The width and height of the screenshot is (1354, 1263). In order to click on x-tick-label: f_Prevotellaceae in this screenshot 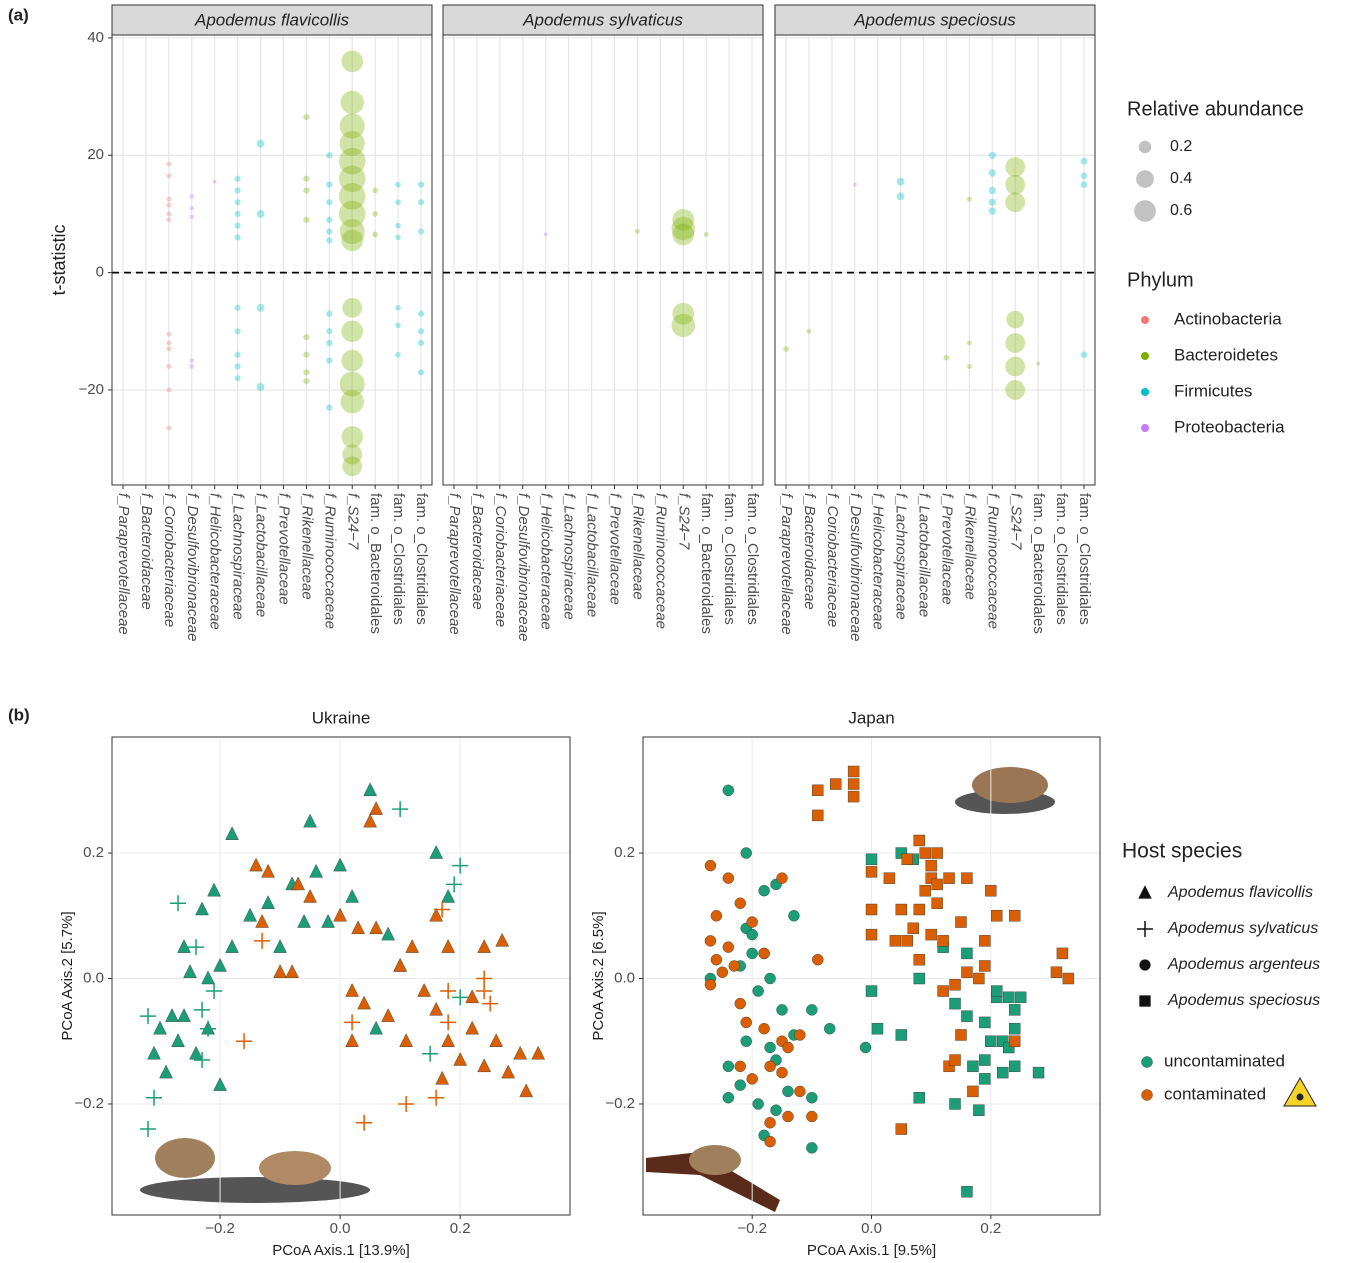, I will do `click(946, 549)`.